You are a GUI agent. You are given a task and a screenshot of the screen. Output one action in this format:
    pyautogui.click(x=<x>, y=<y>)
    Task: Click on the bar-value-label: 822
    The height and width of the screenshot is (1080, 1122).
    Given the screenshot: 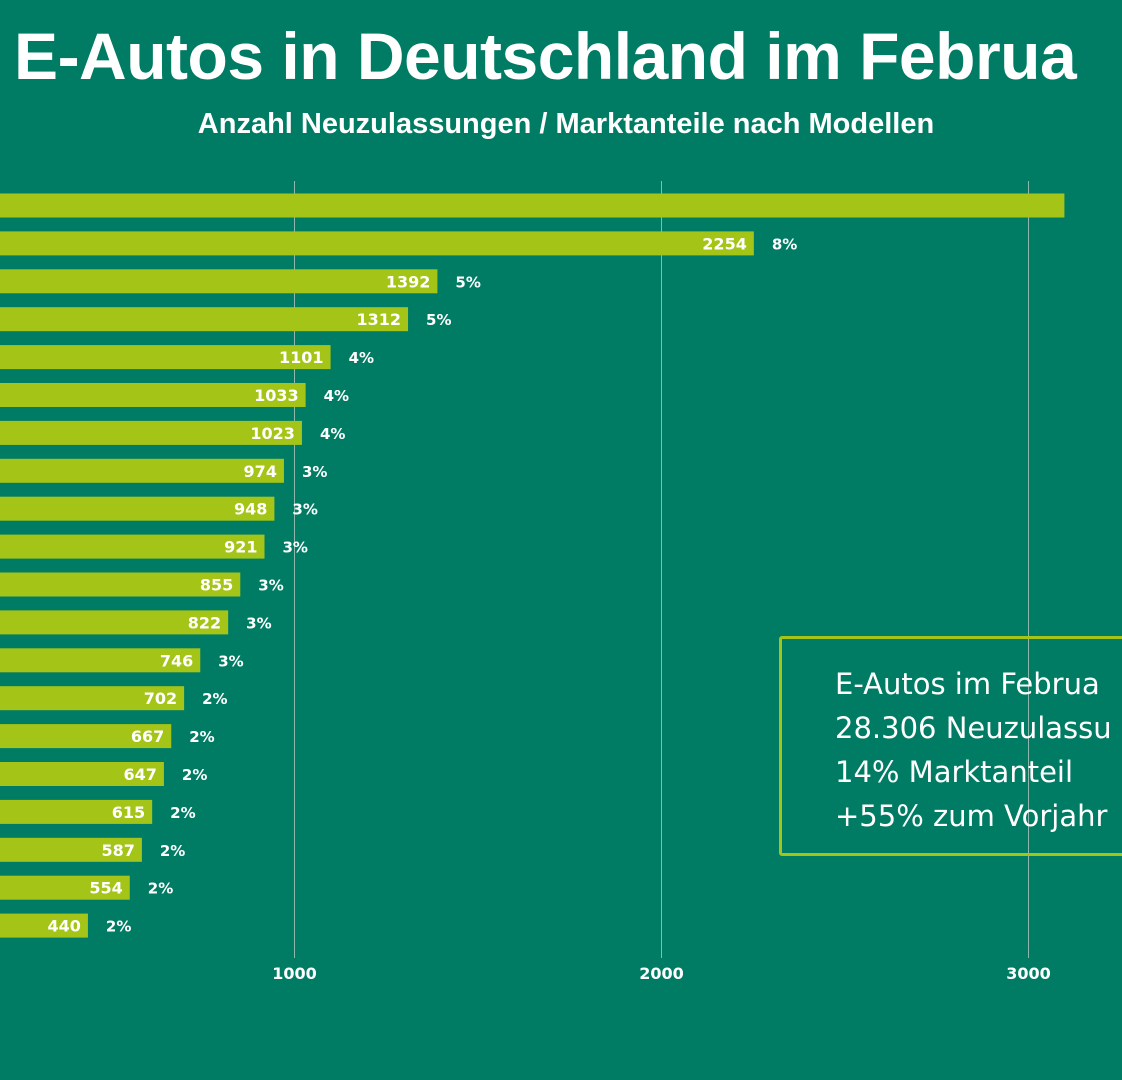 What is the action you would take?
    pyautogui.click(x=204, y=622)
    